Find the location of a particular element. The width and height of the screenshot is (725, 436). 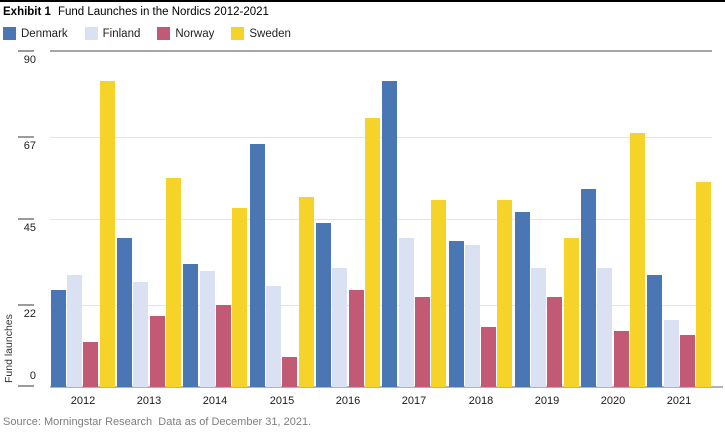

exhibit-label: Exhibit 1 is located at coordinates (27, 12).